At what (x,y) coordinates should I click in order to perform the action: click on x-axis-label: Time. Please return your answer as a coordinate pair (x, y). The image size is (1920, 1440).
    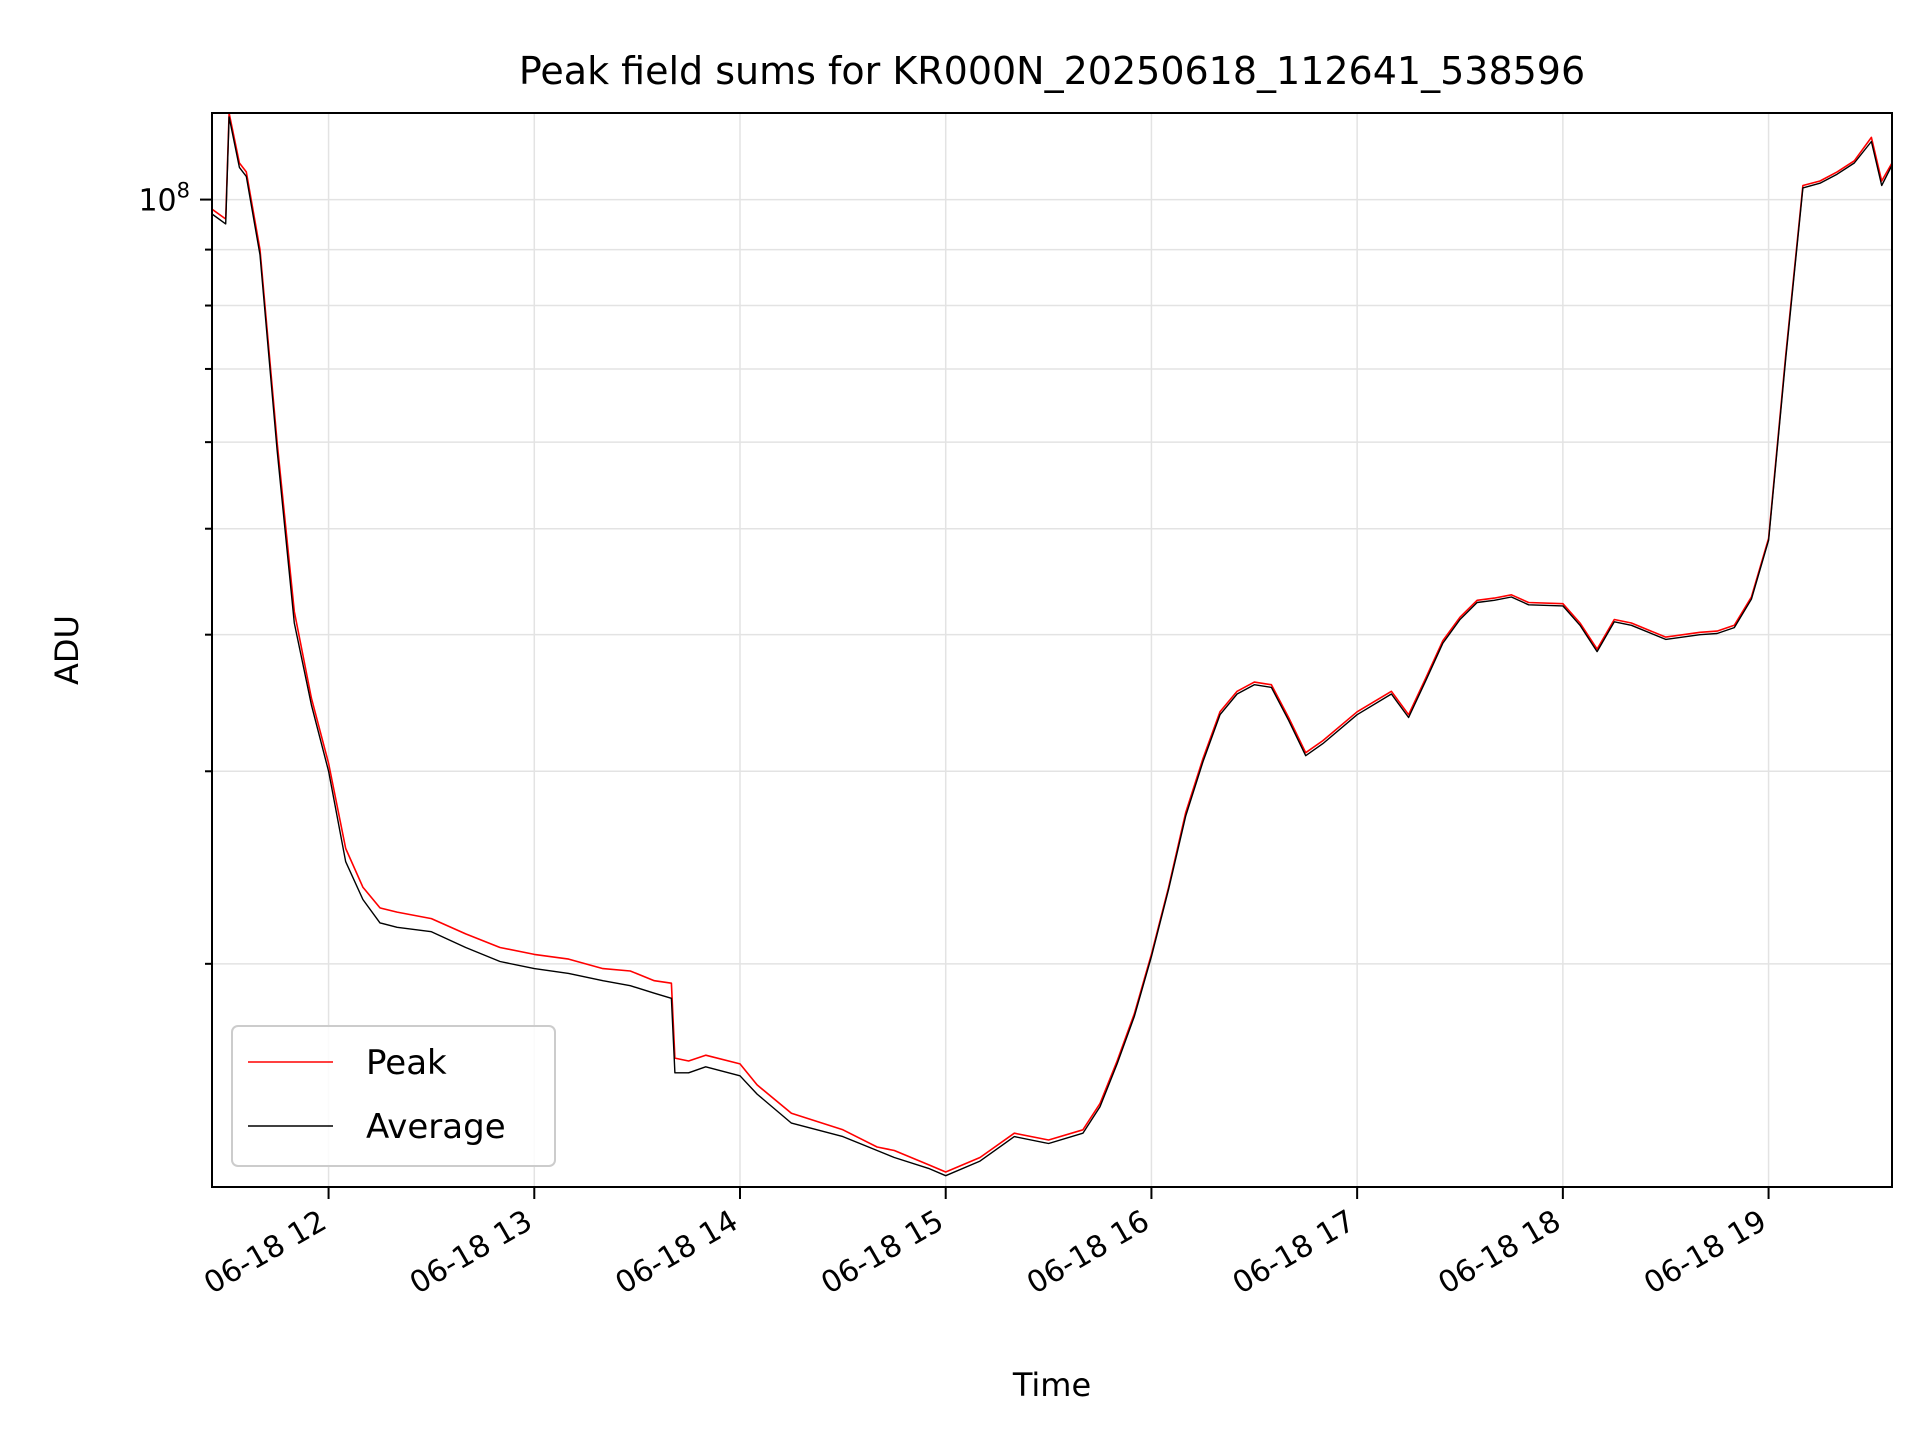
    Looking at the image, I should click on (1051, 1385).